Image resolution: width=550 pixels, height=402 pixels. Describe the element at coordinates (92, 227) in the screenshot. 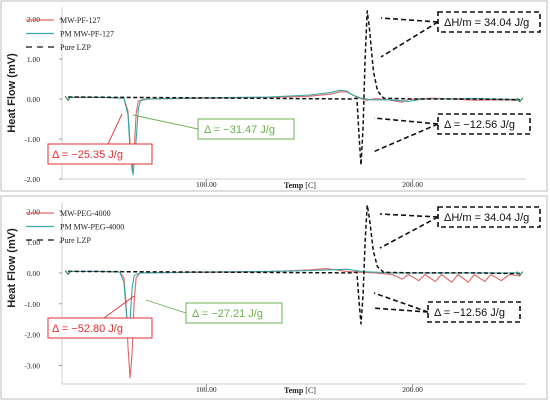

I see `legend-label: PM MW-PEG-4000` at that location.